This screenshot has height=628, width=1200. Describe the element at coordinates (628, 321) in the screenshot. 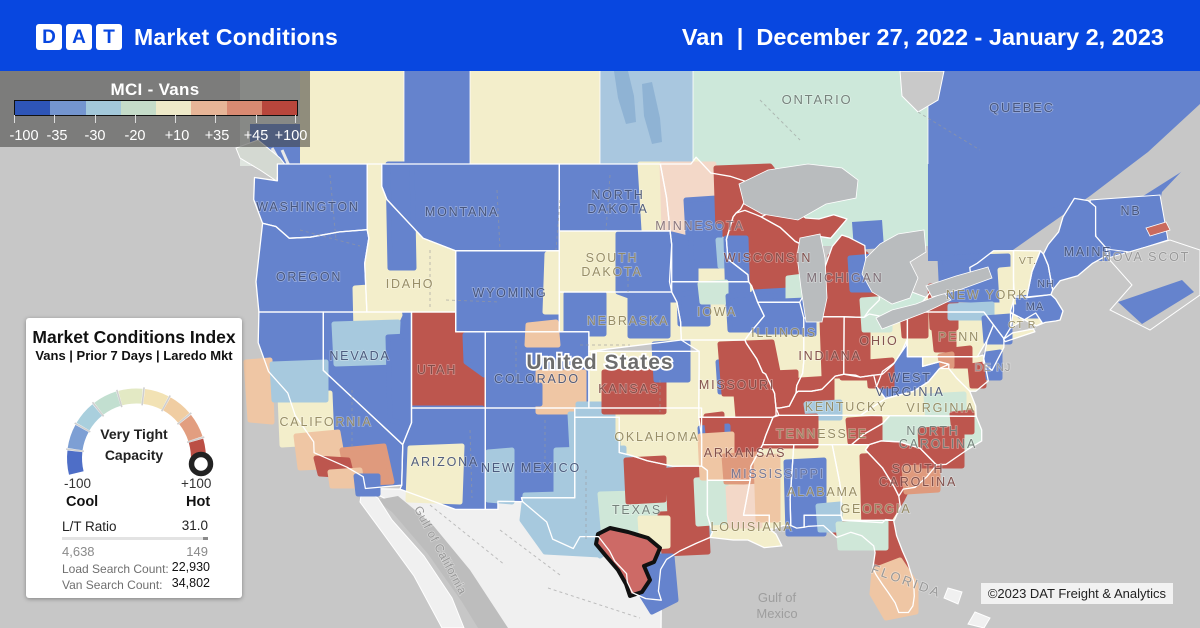

I see `svg-text: NEBRASKA` at that location.